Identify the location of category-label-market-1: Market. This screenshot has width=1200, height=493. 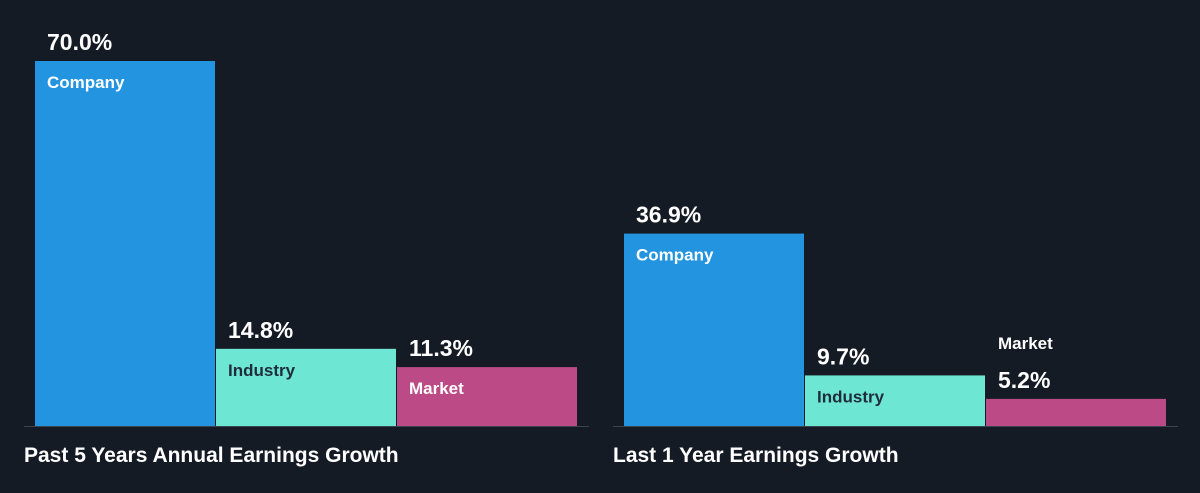
(436, 388).